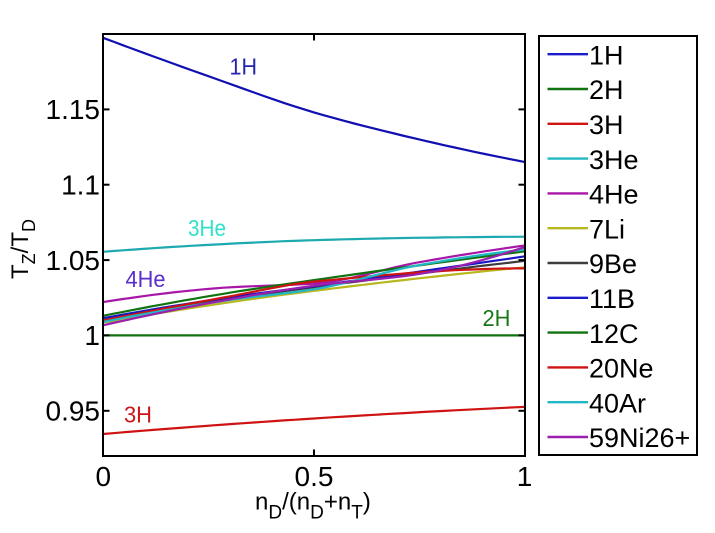 This screenshot has width=715, height=533. Describe the element at coordinates (607, 229) in the screenshot. I see `svg-text: 7Li` at that location.